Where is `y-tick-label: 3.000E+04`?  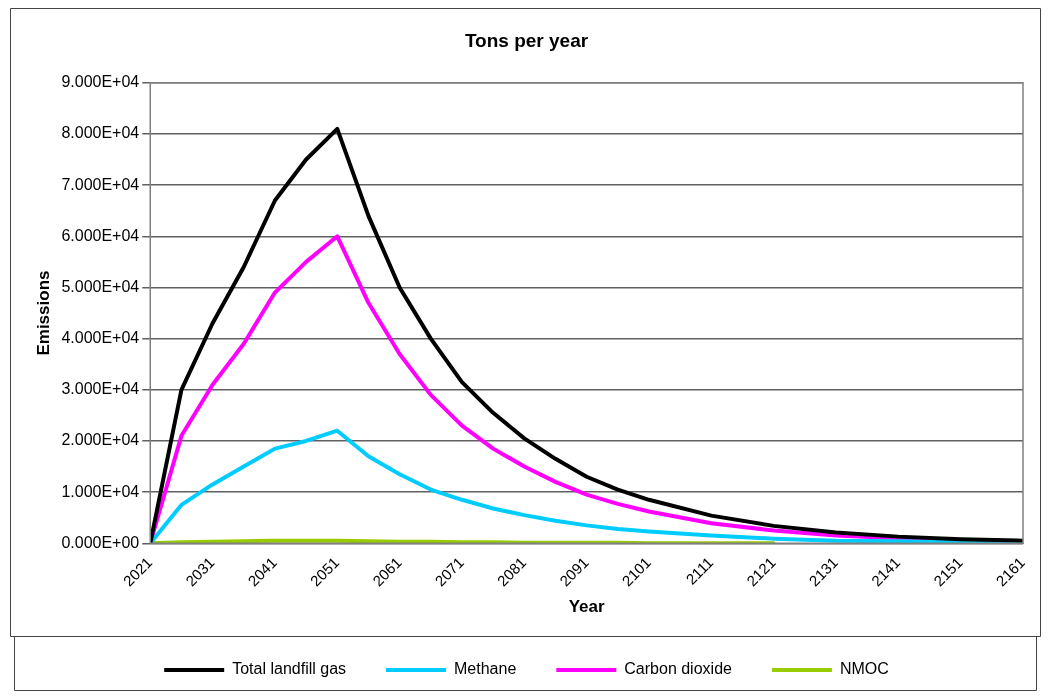
y-tick-label: 3.000E+04 is located at coordinates (100, 389).